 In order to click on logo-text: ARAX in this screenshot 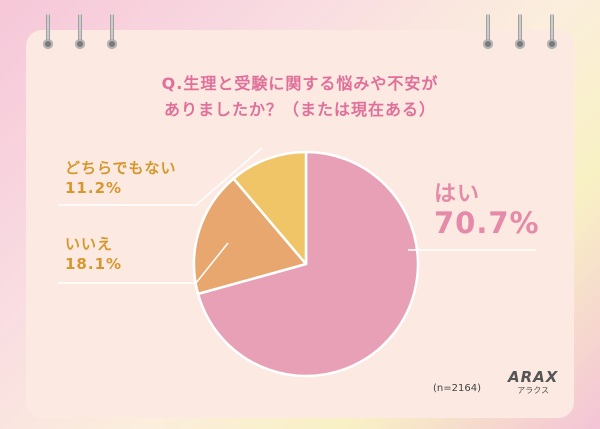, I will do `click(533, 377)`.